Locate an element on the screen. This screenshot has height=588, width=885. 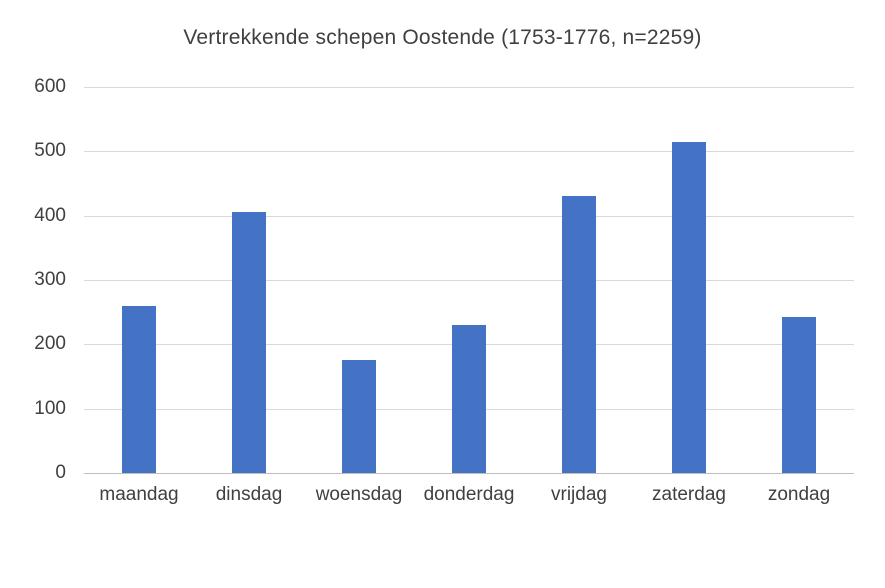
bar-column-woensdag is located at coordinates (359, 280).